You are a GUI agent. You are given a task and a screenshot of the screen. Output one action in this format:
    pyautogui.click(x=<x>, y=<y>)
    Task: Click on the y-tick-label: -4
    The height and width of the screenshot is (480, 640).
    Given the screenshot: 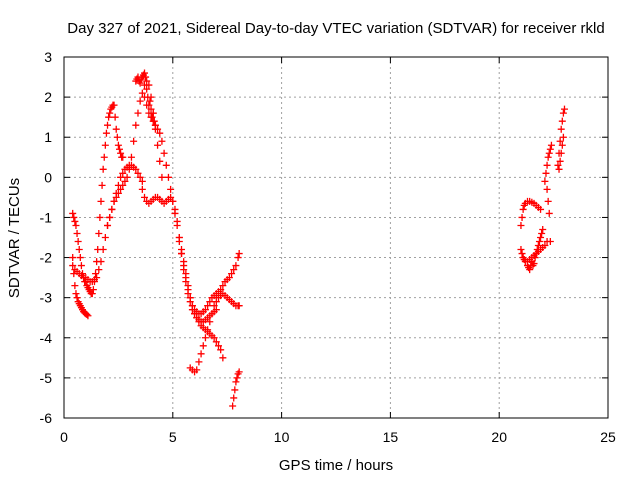 What is the action you would take?
    pyautogui.click(x=46, y=338)
    